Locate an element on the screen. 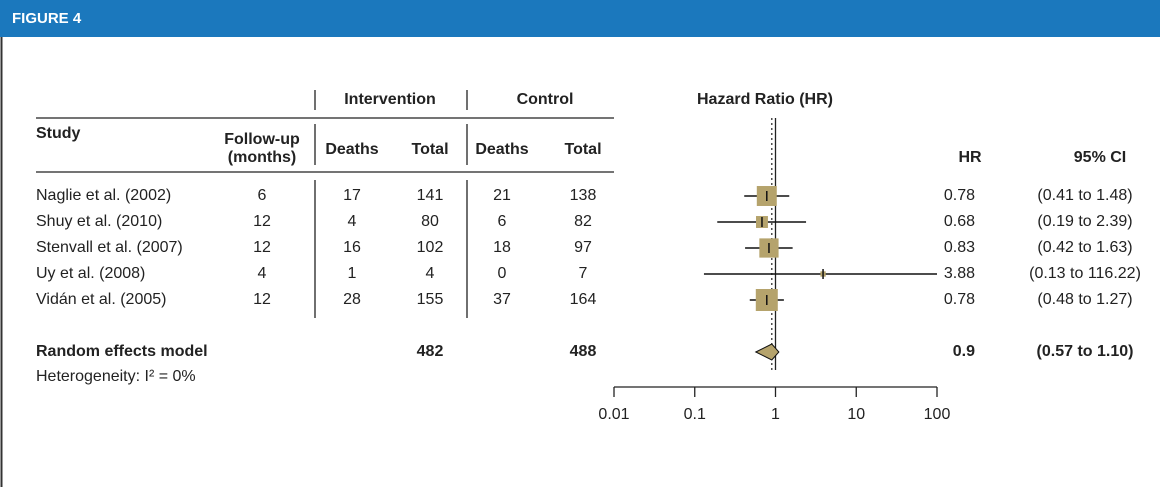 The width and height of the screenshot is (1160, 487). ci-value: (0.48 to 1.27) is located at coordinates (1084, 299).